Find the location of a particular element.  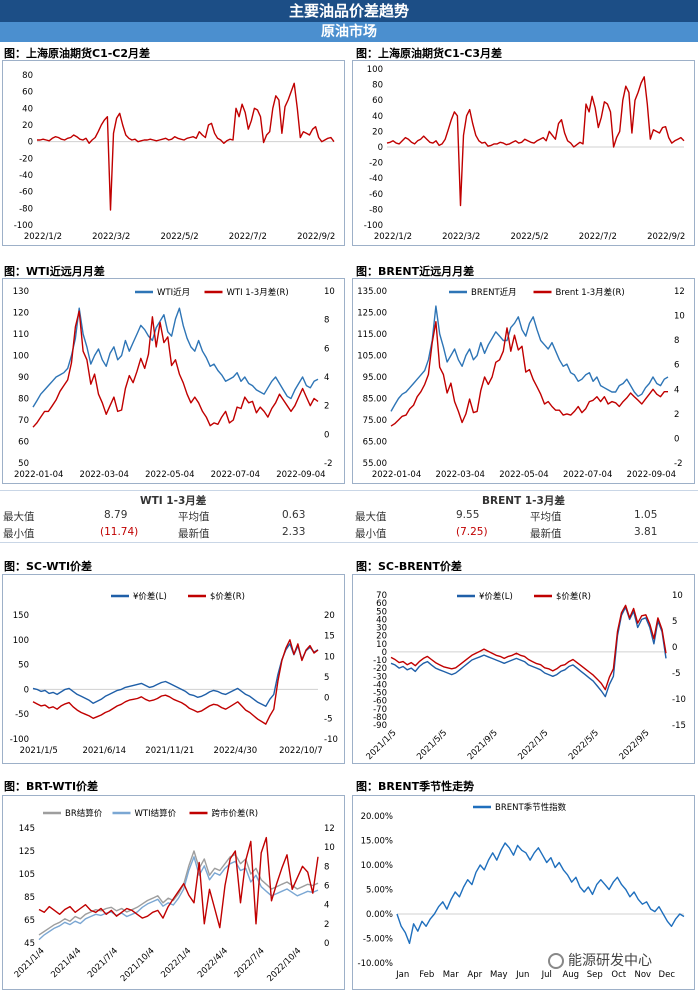

x-tick-label: 2021/6/14 is located at coordinates (104, 751).